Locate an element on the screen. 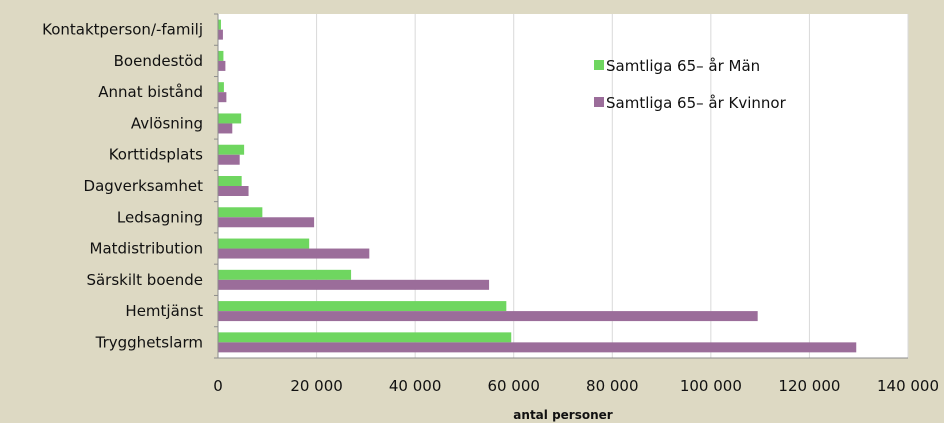 This screenshot has width=944, height=423. x-tick-label: 60 000 is located at coordinates (513, 386).